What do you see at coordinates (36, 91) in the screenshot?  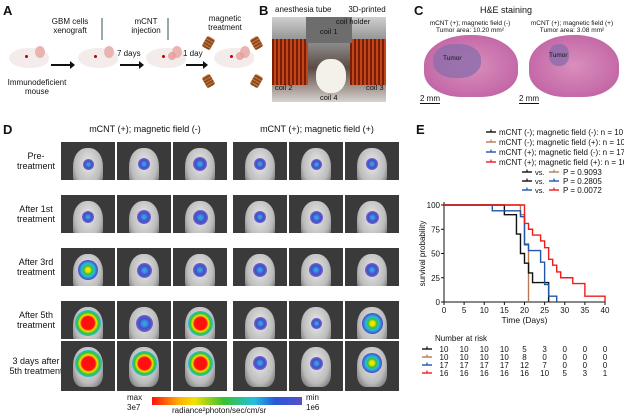 I see `text-line: mouse` at bounding box center [36, 91].